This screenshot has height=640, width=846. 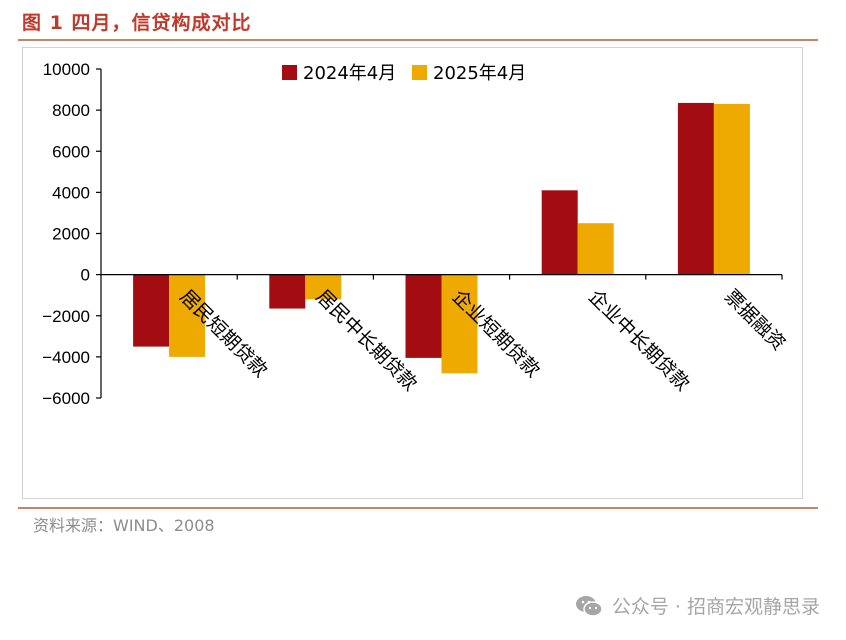 What do you see at coordinates (124, 525) in the screenshot?
I see `source-note: 资料来源：WIND、2008` at bounding box center [124, 525].